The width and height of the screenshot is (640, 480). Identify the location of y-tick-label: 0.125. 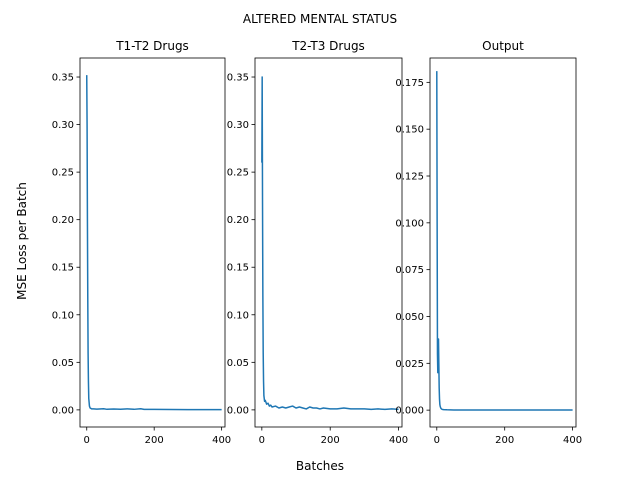
(409, 177).